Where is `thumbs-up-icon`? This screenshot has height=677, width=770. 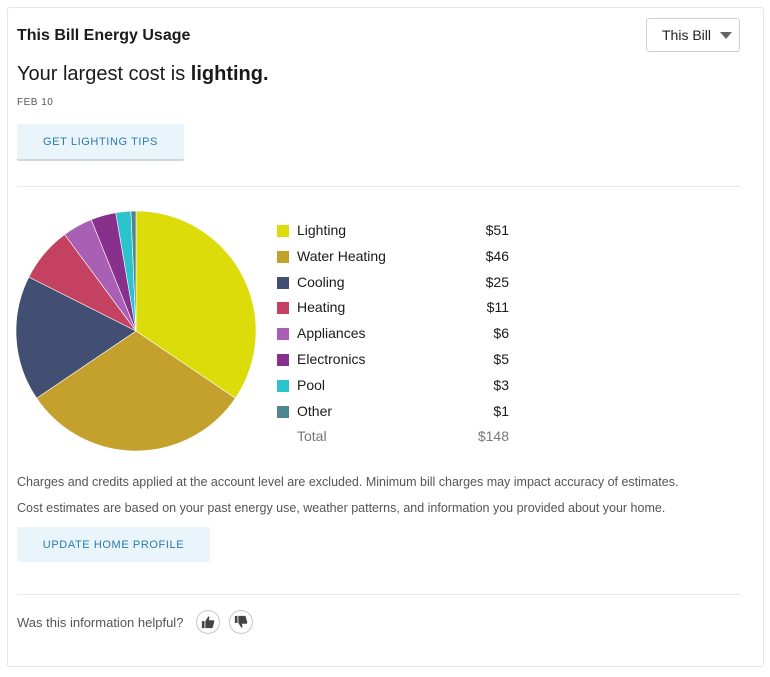 thumbs-up-icon is located at coordinates (208, 622).